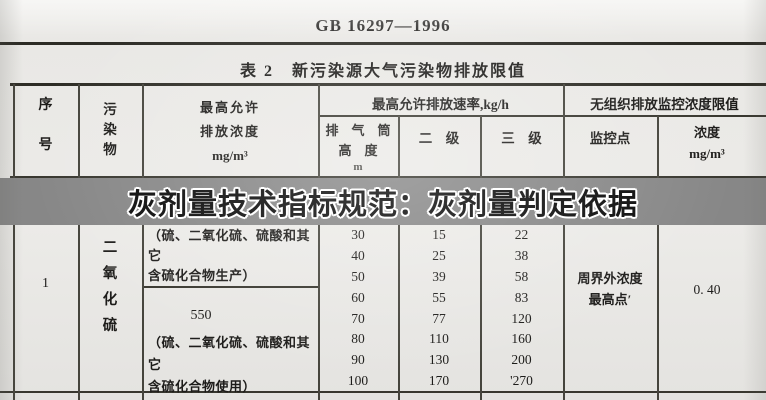 The width and height of the screenshot is (766, 400). I want to click on header-fugitive-concentration-unit: mg/m³, so click(707, 153).